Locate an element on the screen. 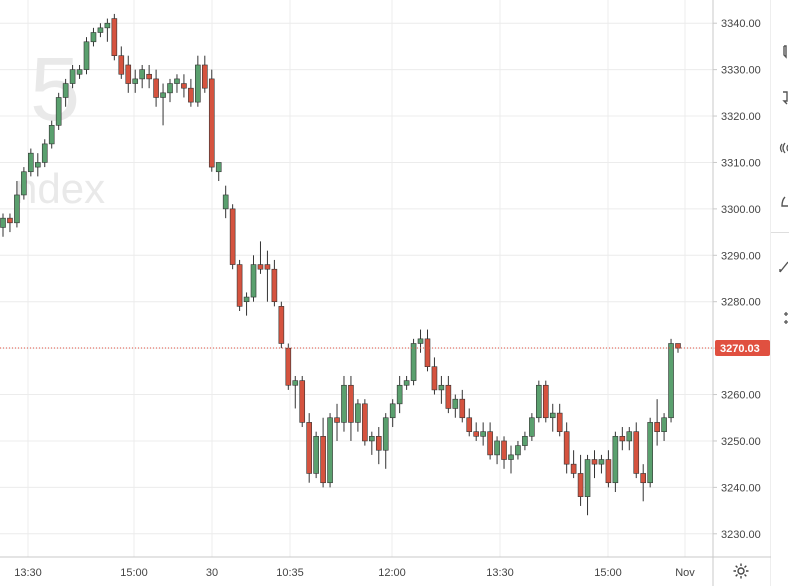 This screenshot has width=789, height=586. speech-bubble-icon is located at coordinates (781, 98).